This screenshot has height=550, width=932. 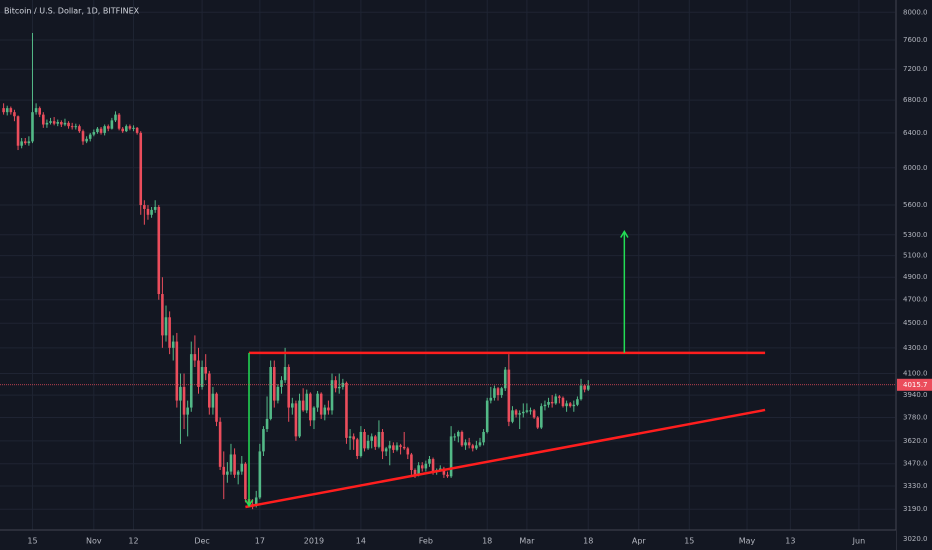 I want to click on x-tick-label: May, so click(x=747, y=541).